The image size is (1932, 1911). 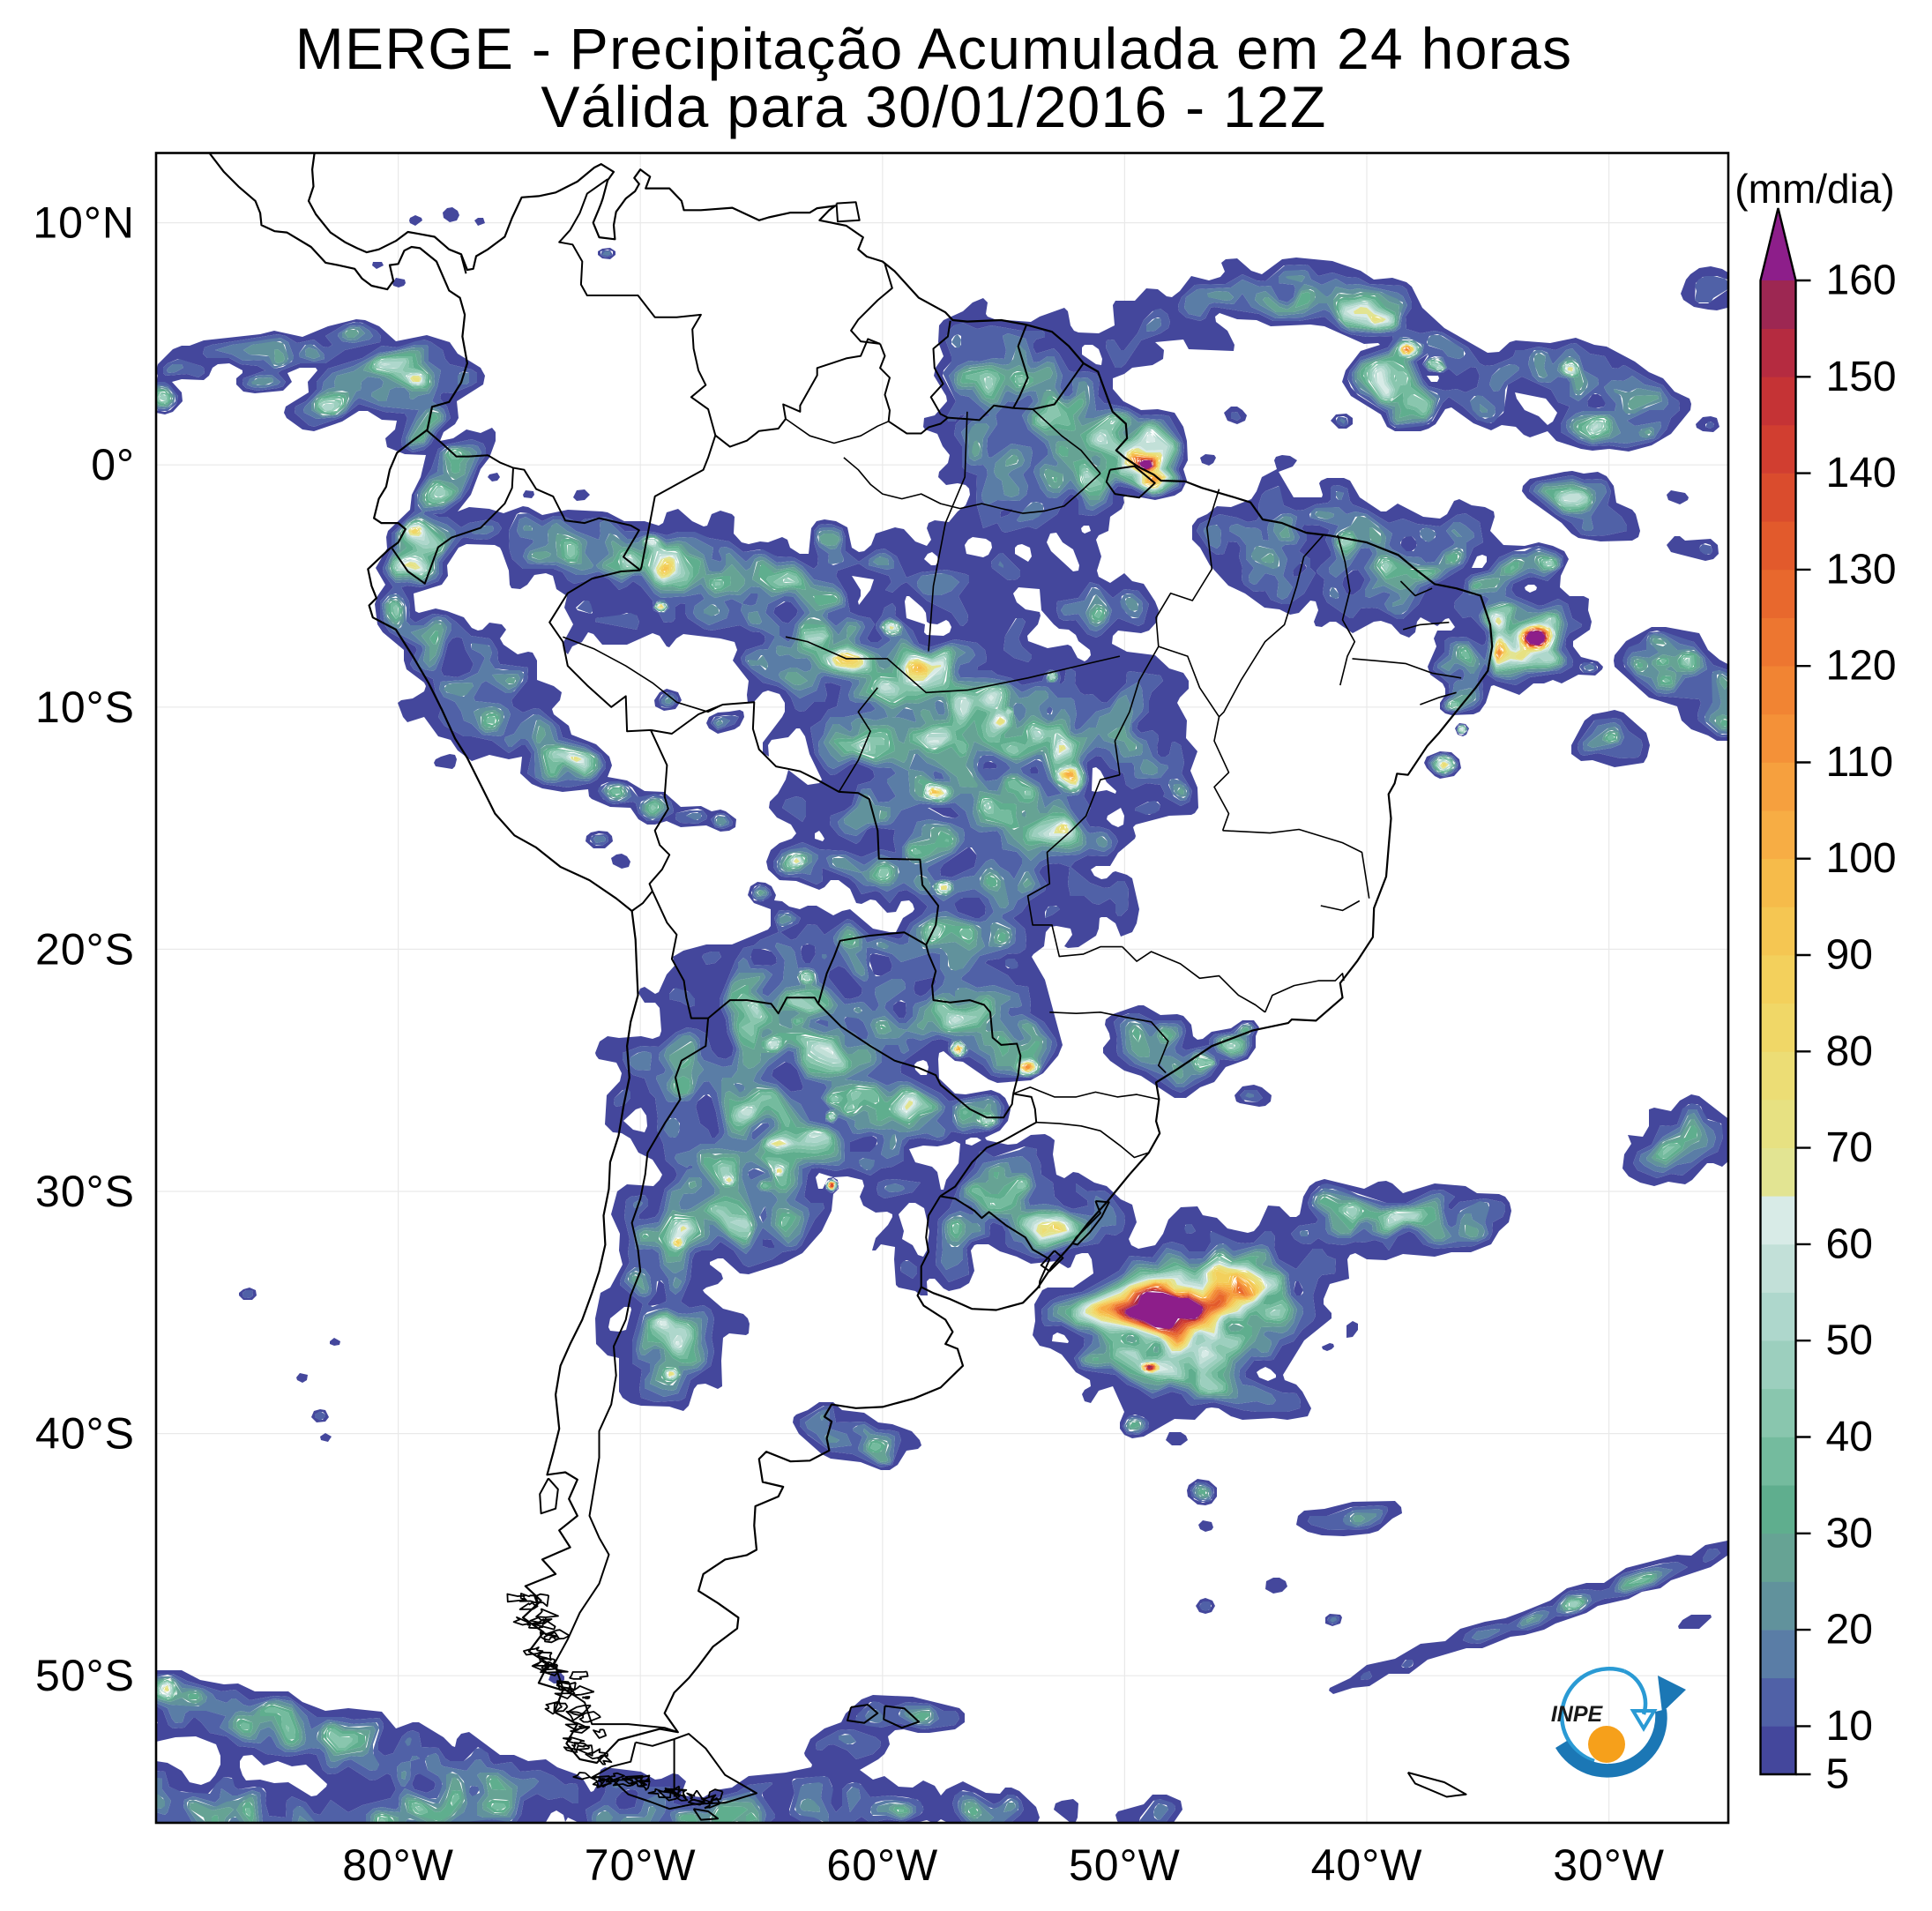 What do you see at coordinates (85, 1191) in the screenshot?
I see `svg-text: 30°S` at bounding box center [85, 1191].